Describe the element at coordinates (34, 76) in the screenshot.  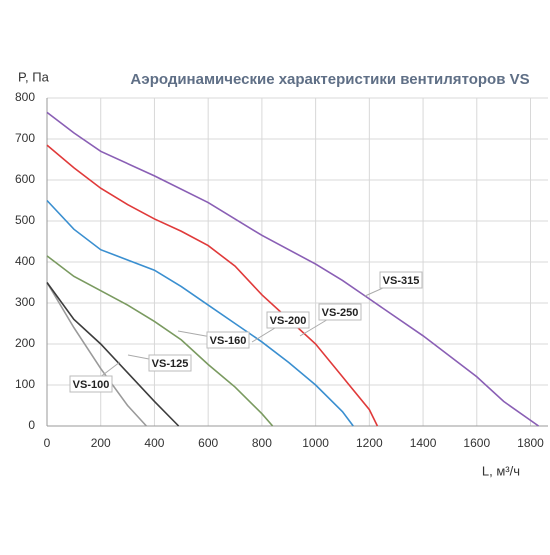
I see `y-axis-label: P, Па` at that location.